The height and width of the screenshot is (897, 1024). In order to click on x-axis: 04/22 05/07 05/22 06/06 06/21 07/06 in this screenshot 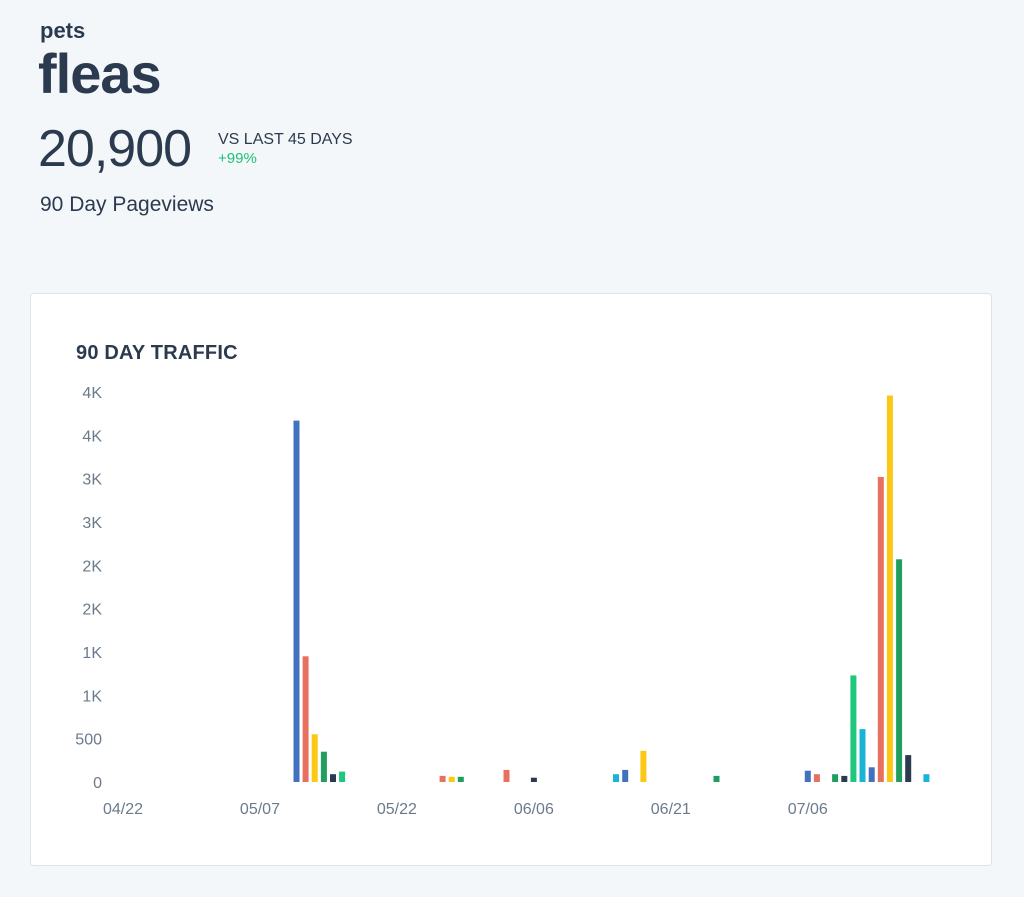, I will do `click(465, 809)`.